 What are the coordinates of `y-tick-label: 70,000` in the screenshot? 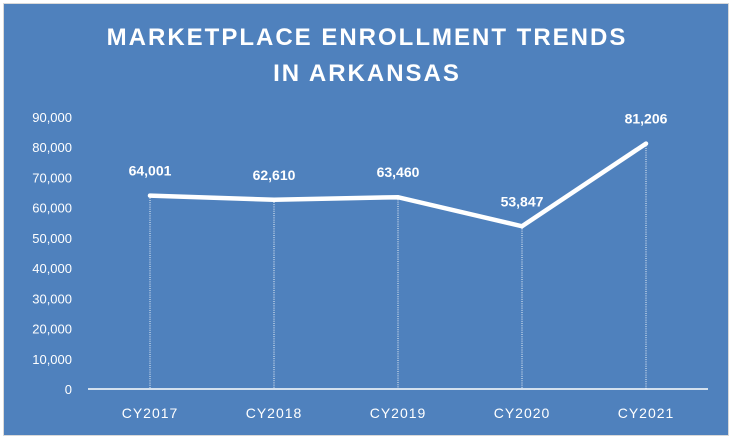 It's located at (52, 177).